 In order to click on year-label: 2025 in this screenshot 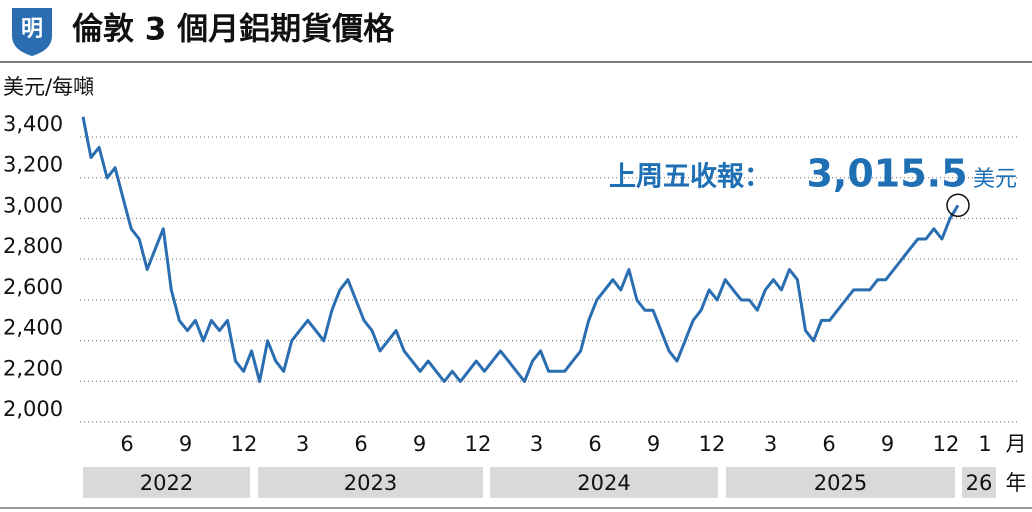, I will do `click(840, 483)`.